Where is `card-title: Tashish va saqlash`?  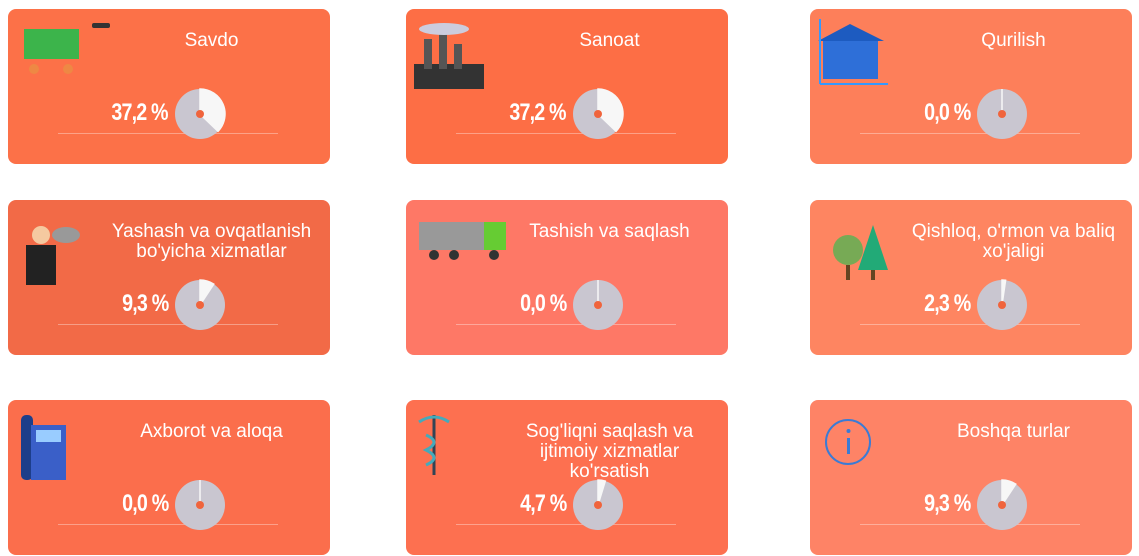 card-title: Tashish va saqlash is located at coordinates (609, 231).